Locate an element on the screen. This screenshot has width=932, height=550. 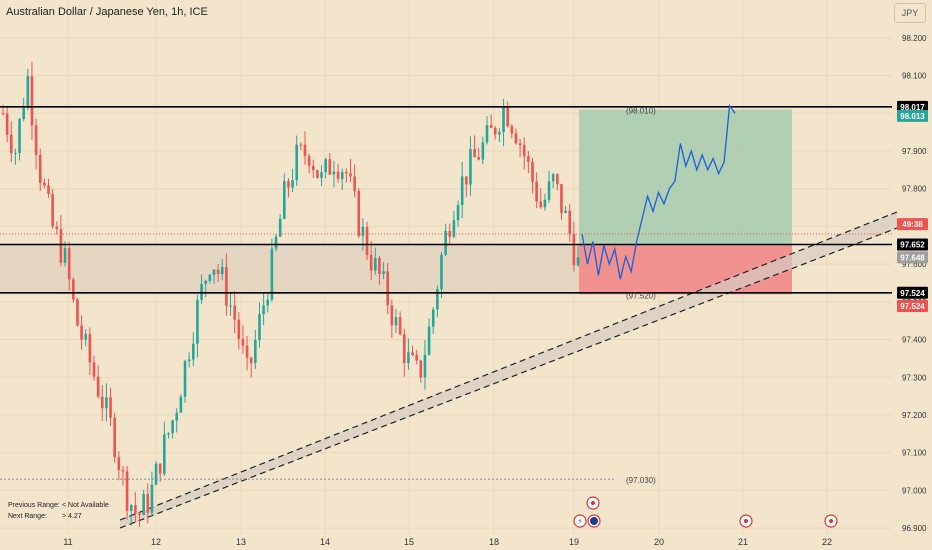
x-tick-label: 20 is located at coordinates (659, 542).